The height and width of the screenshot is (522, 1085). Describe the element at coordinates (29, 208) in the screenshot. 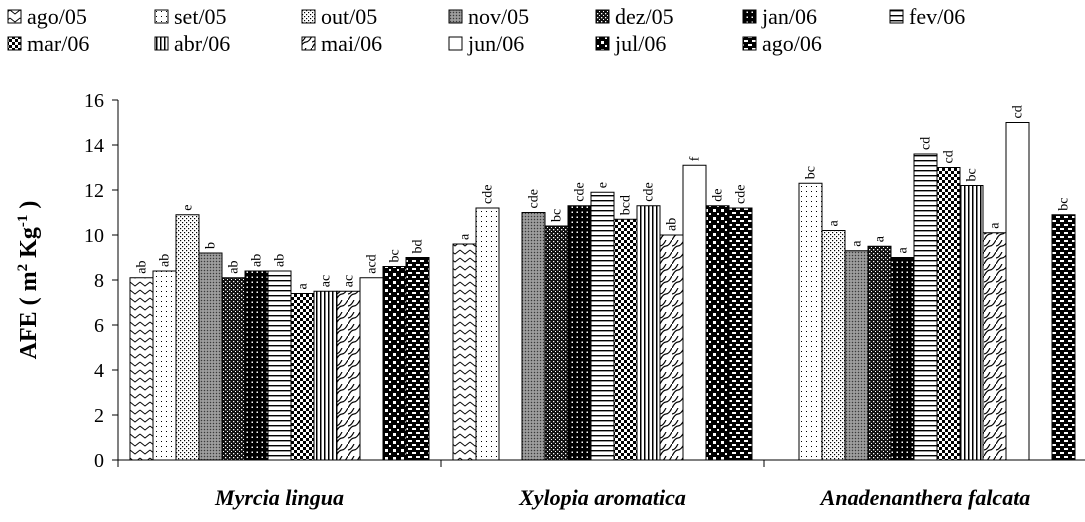

I see `y-axis-title-end: )` at that location.